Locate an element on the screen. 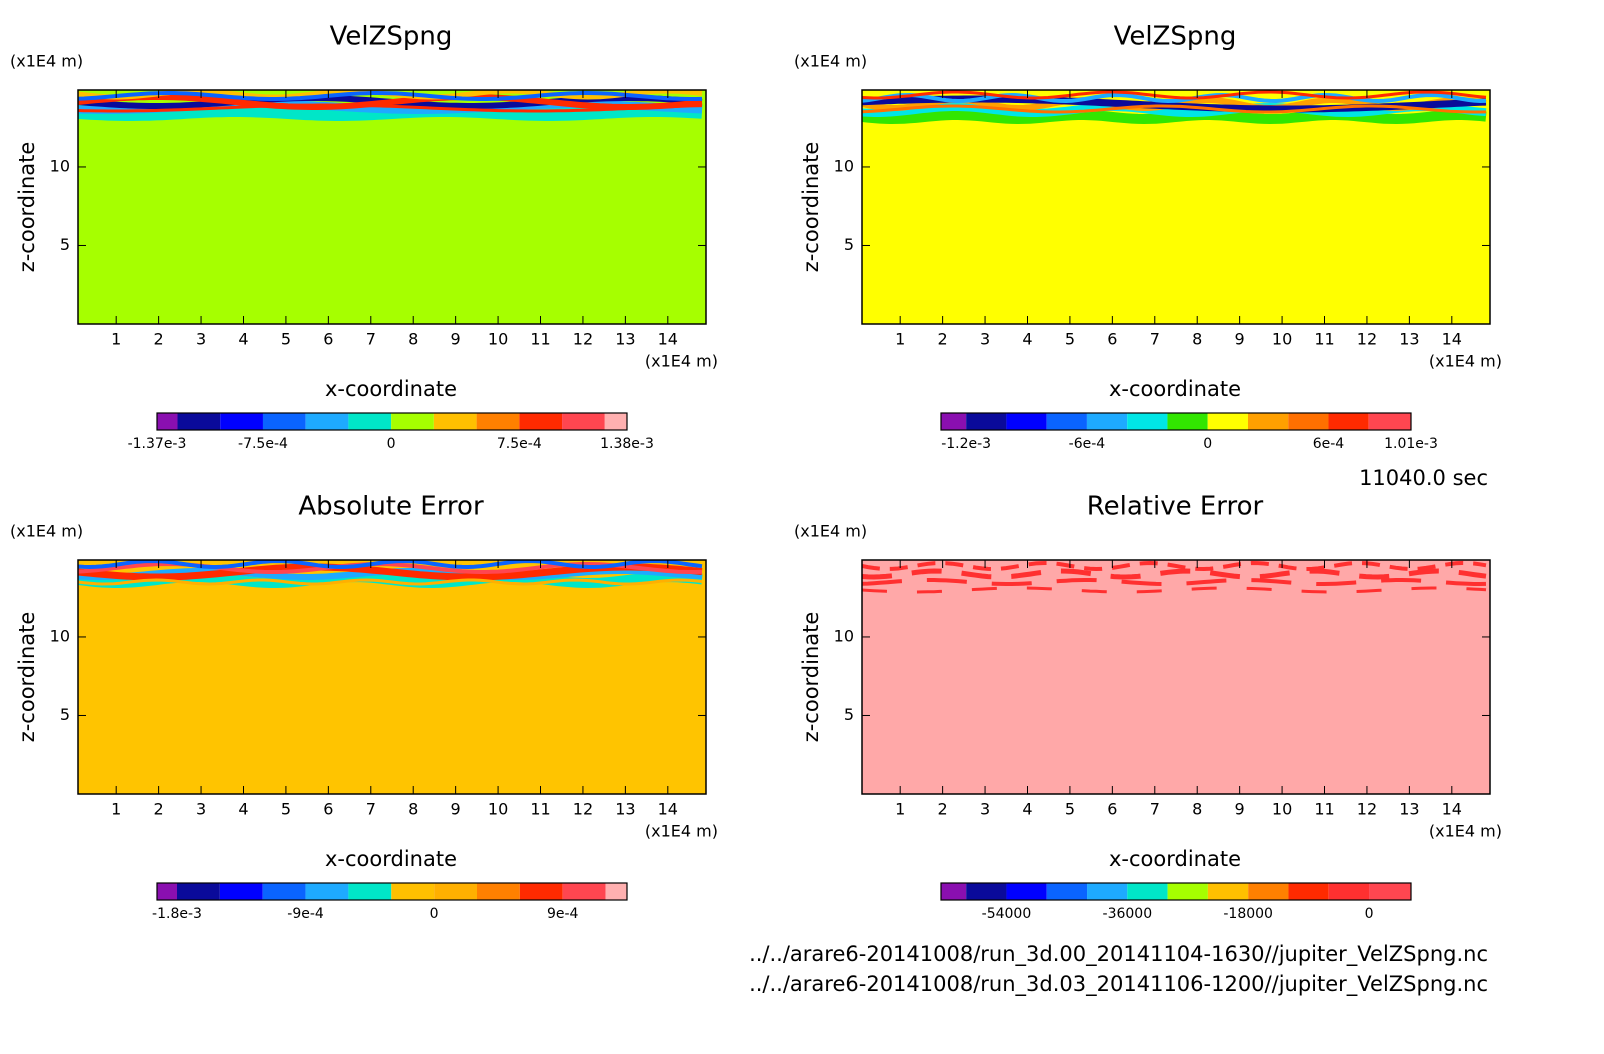  colorbar-tick-label: -9e-4 is located at coordinates (305, 914).